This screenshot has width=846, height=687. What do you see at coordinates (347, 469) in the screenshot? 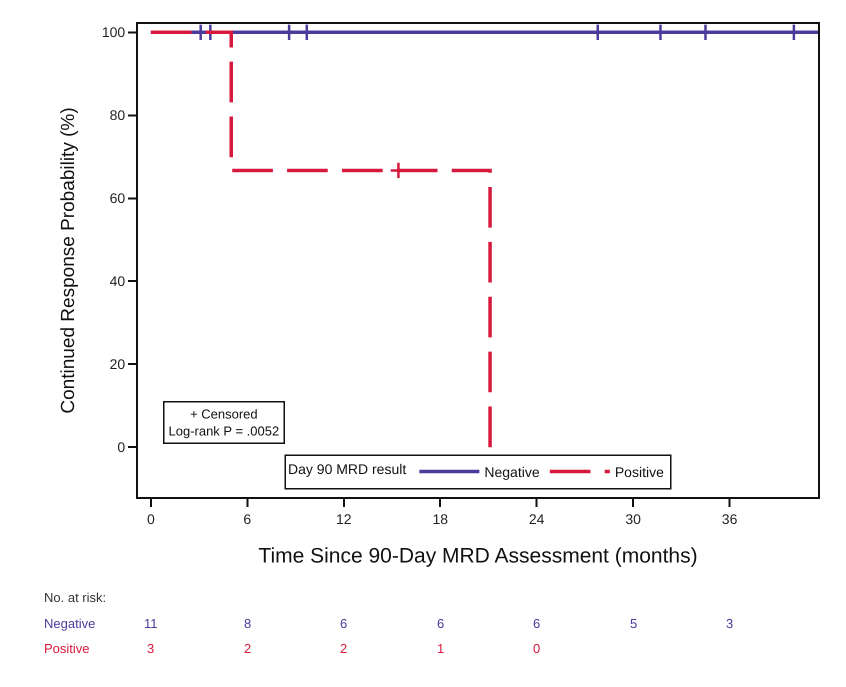
I see `legend-title: Day 90 MRD result` at bounding box center [347, 469].